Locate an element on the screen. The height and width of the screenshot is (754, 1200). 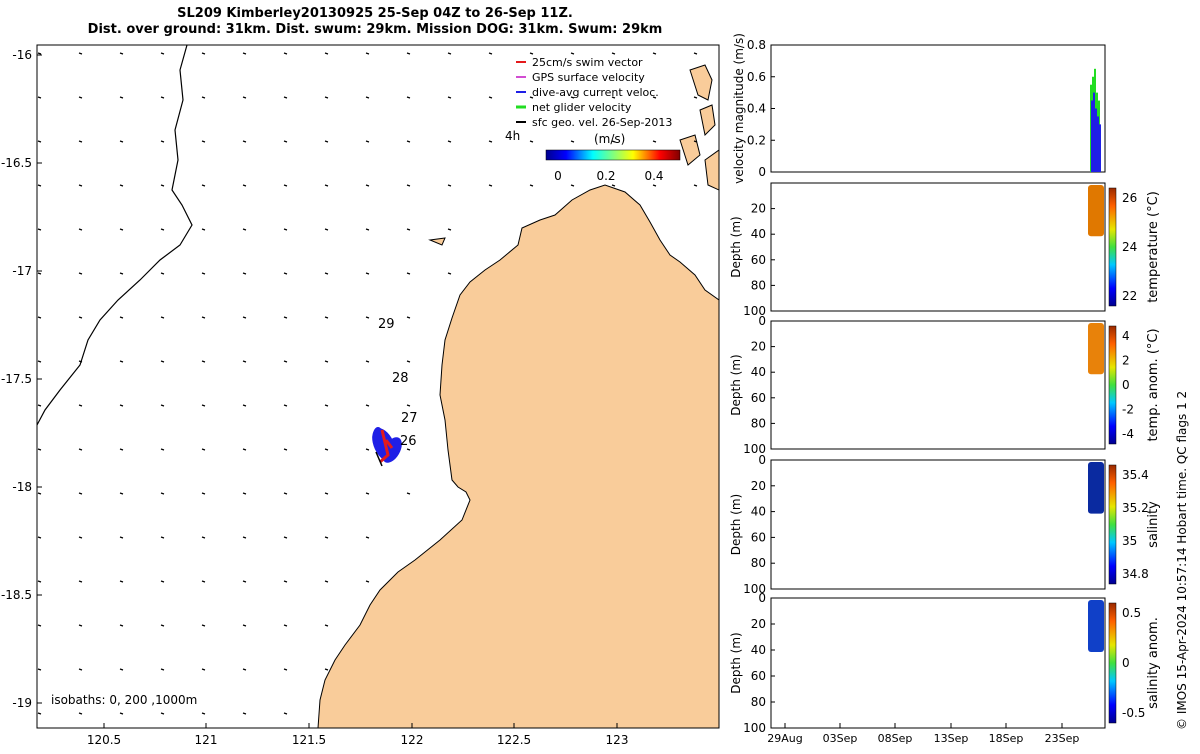
colorbar-tick: 0 is located at coordinates (1126, 663).